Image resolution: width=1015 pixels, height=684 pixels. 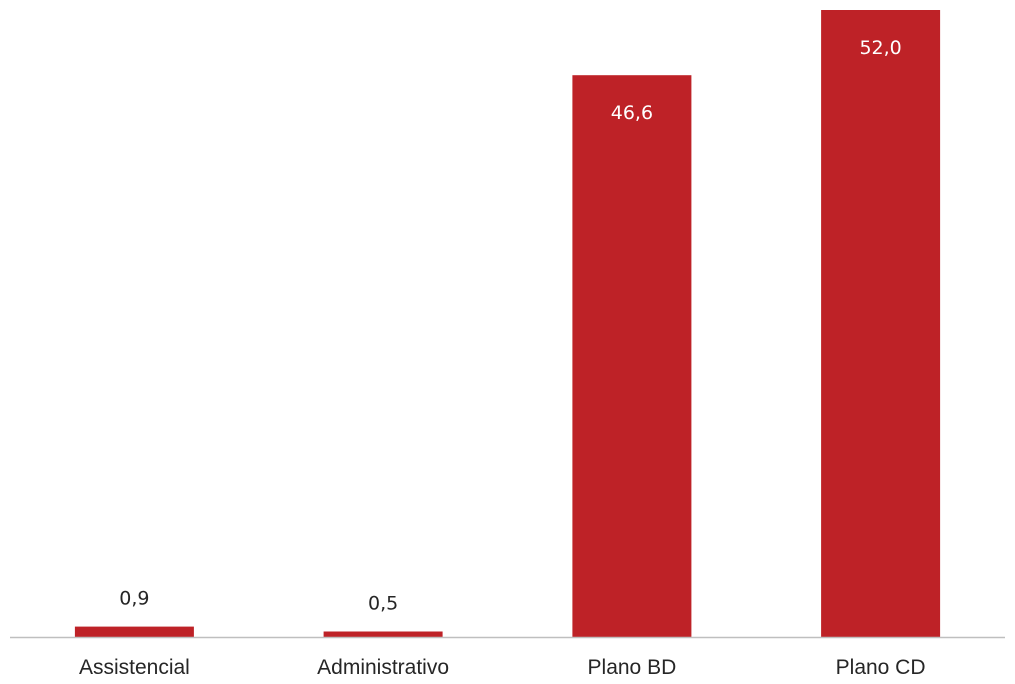 What do you see at coordinates (880, 48) in the screenshot?
I see `data-label-3: 52,0` at bounding box center [880, 48].